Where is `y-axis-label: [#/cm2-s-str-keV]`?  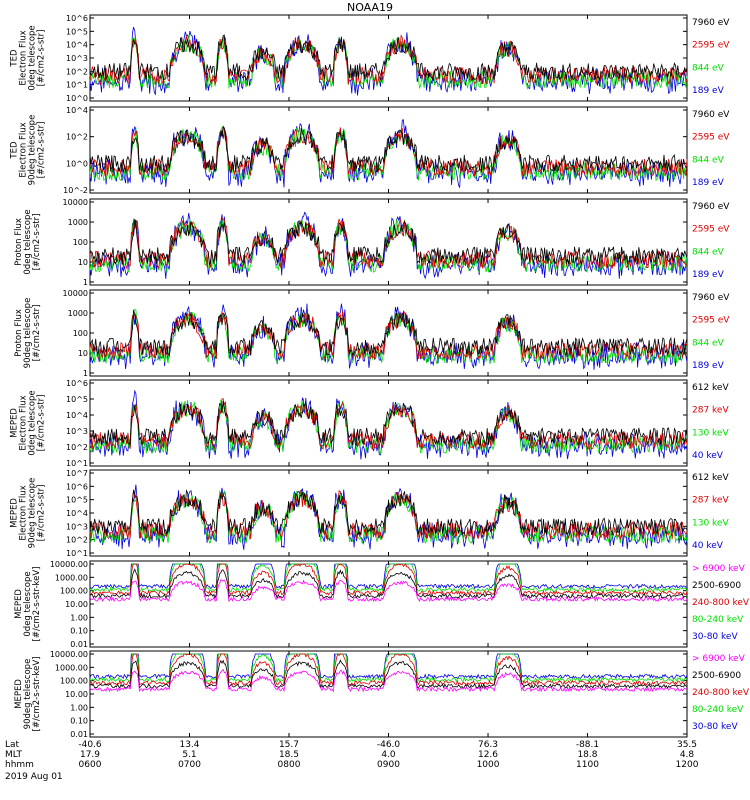
y-axis-label: [#/cm2-s-str-keV] is located at coordinates (37, 694).